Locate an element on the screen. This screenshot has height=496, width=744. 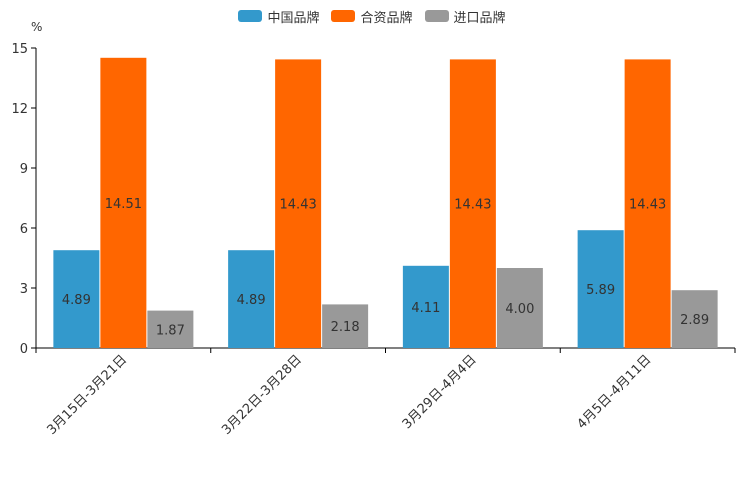
data-label: 1.87 is located at coordinates (170, 330).